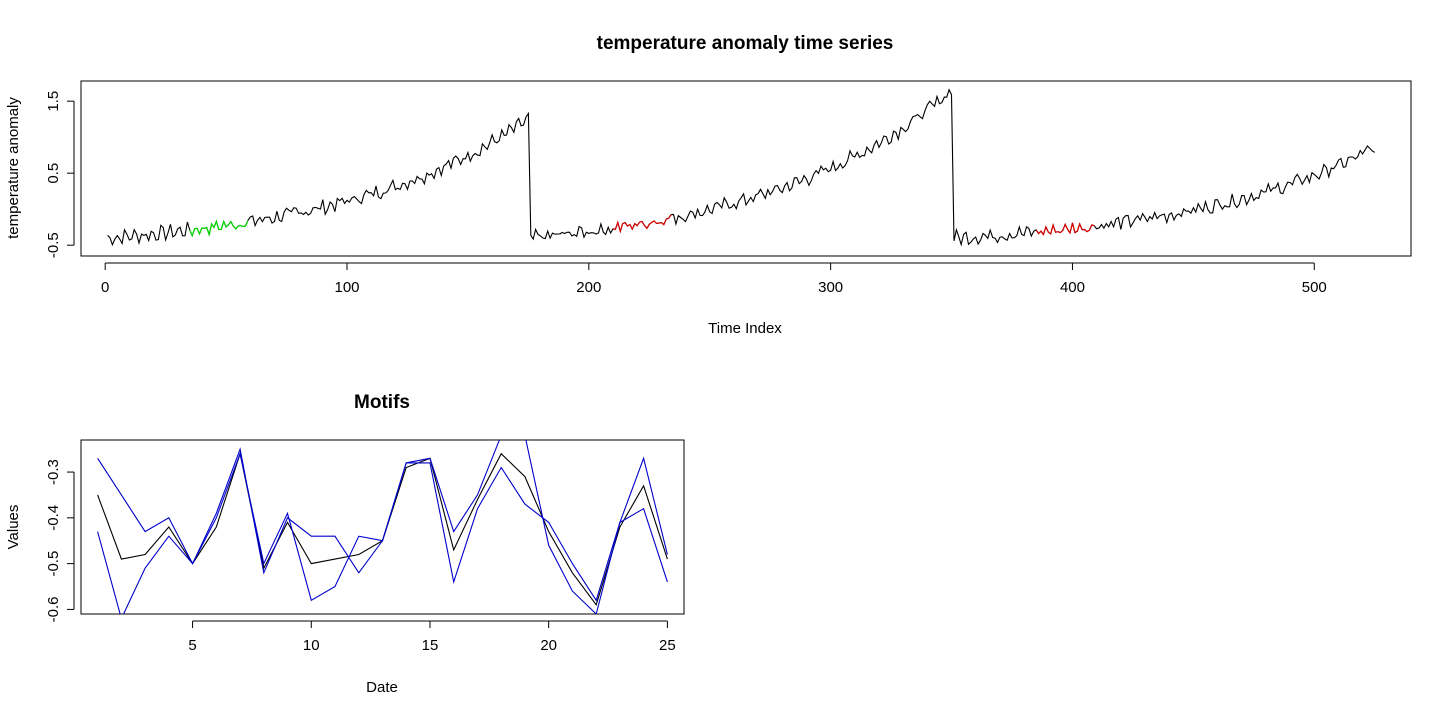  I want to click on motifs-x-label: Date, so click(382, 687).